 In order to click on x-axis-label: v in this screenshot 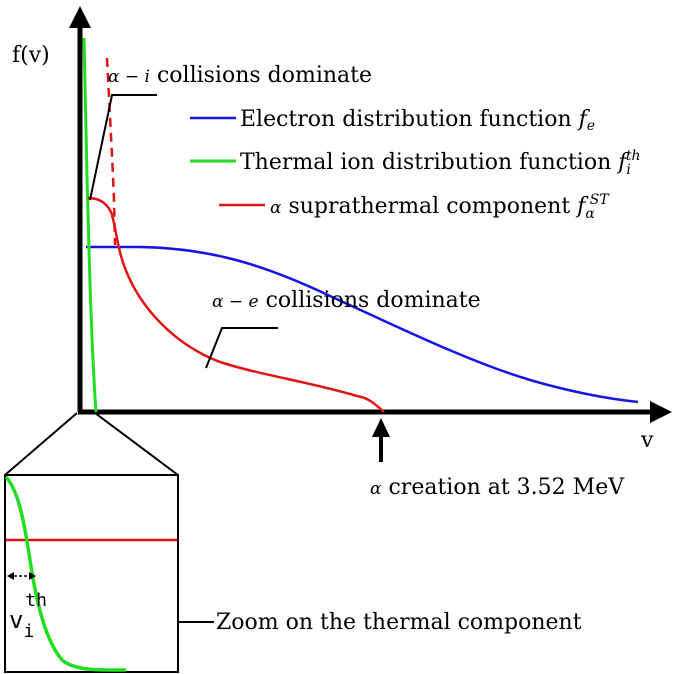, I will do `click(647, 440)`.